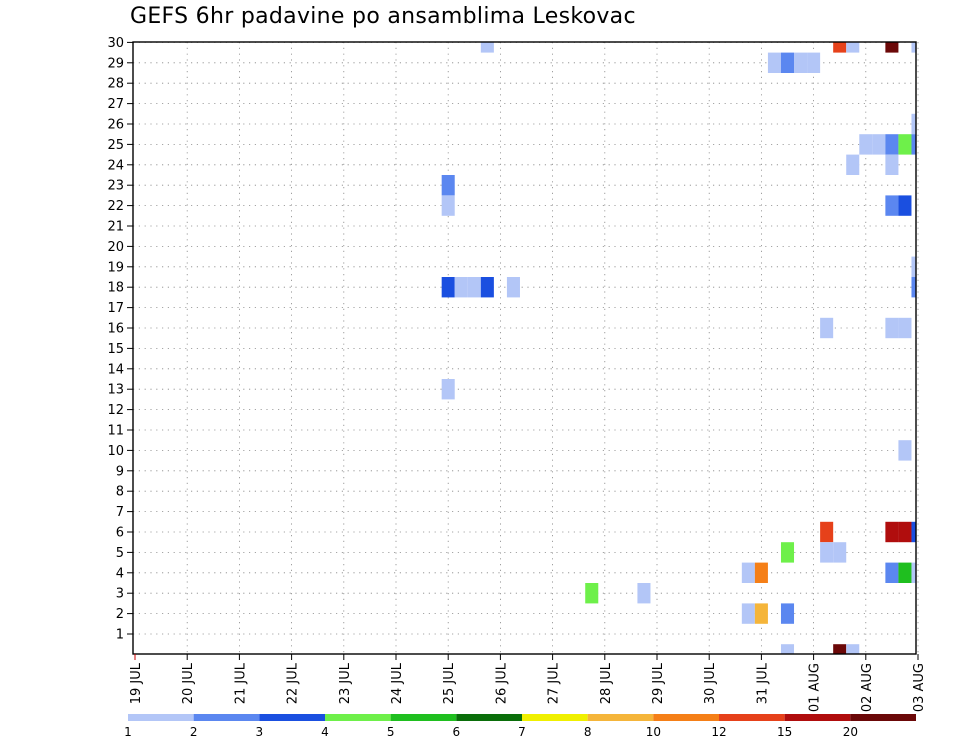 The width and height of the screenshot is (960, 742). I want to click on y-tick-label: 13, so click(115, 390).